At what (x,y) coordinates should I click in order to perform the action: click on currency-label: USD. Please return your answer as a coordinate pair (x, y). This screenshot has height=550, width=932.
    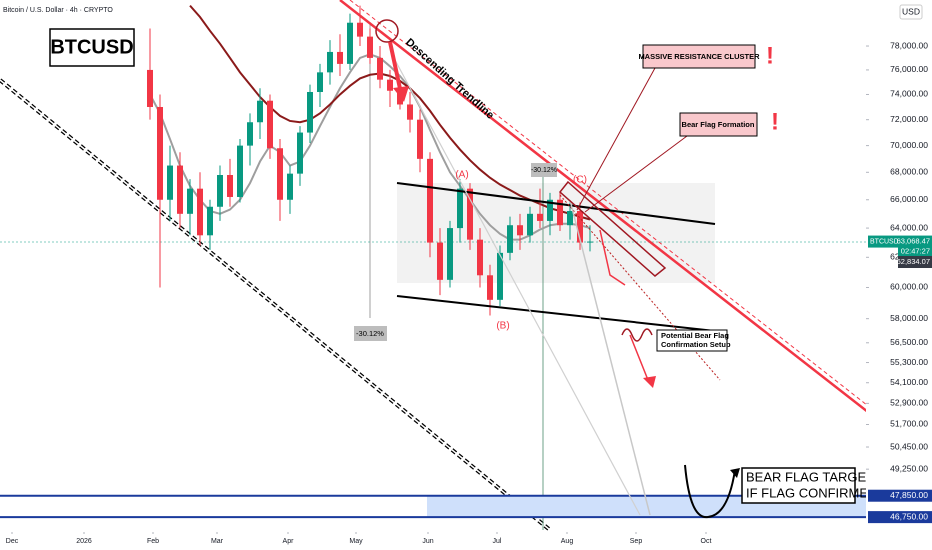
    Looking at the image, I should click on (911, 11).